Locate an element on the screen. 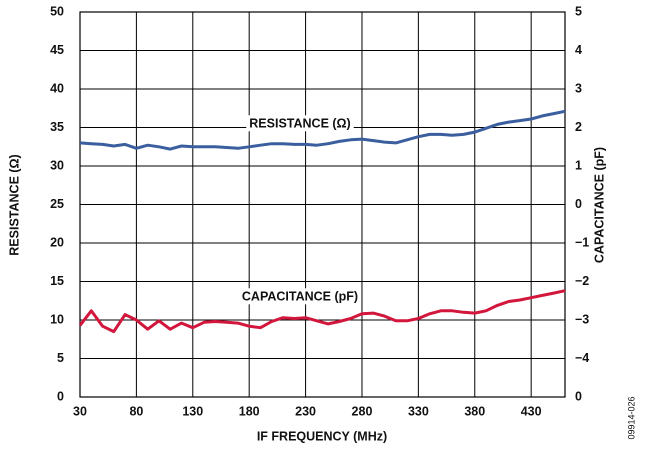 The image size is (649, 454). y-tick-label: 45 is located at coordinates (57, 50).